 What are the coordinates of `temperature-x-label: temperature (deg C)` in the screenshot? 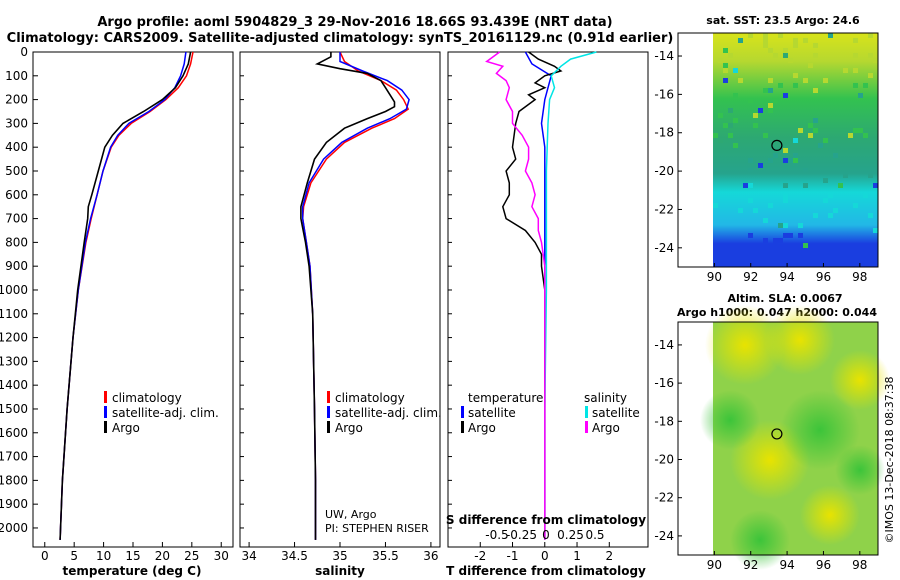 It's located at (132, 571).